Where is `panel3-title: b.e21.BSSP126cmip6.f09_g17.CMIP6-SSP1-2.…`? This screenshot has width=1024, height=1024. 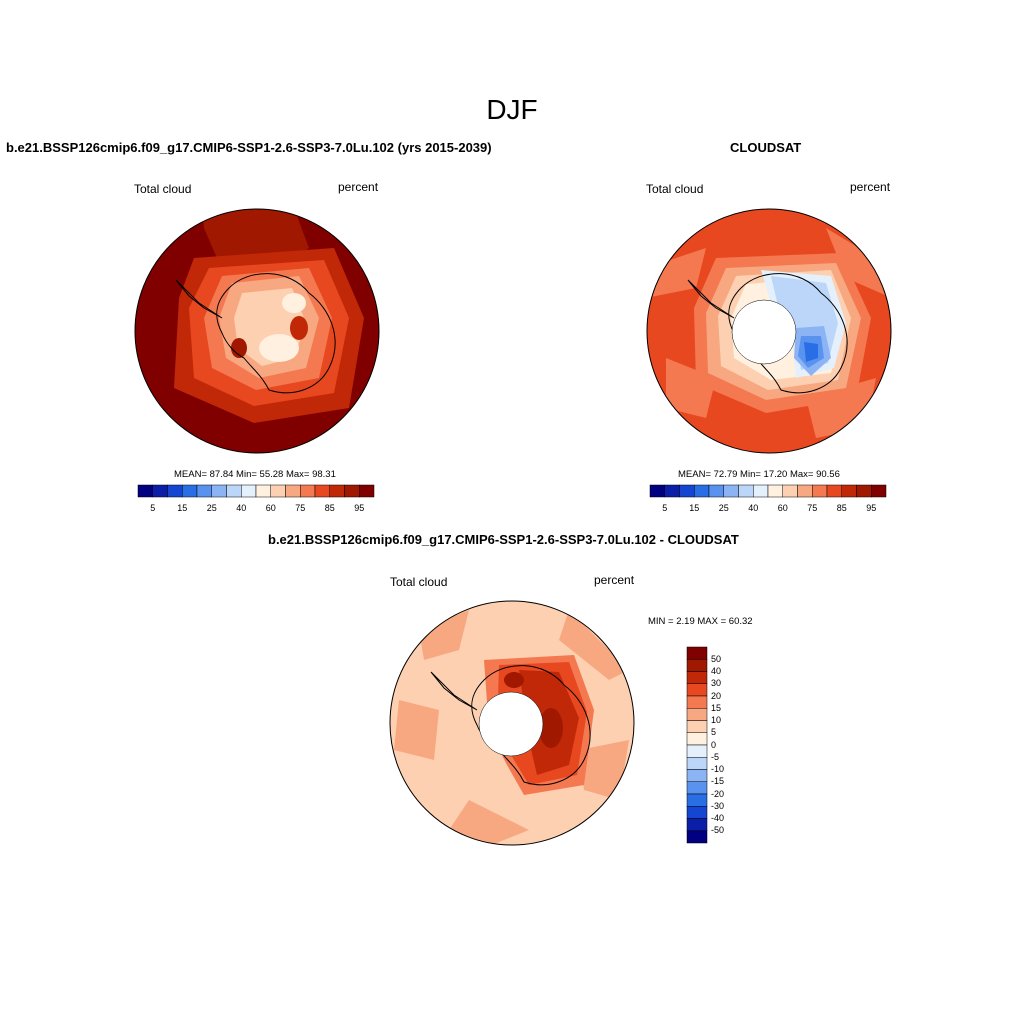
panel3-title: b.e21.BSSP126cmip6.f09_g17.CMIP6-SSP1-2.… is located at coordinates (503, 539).